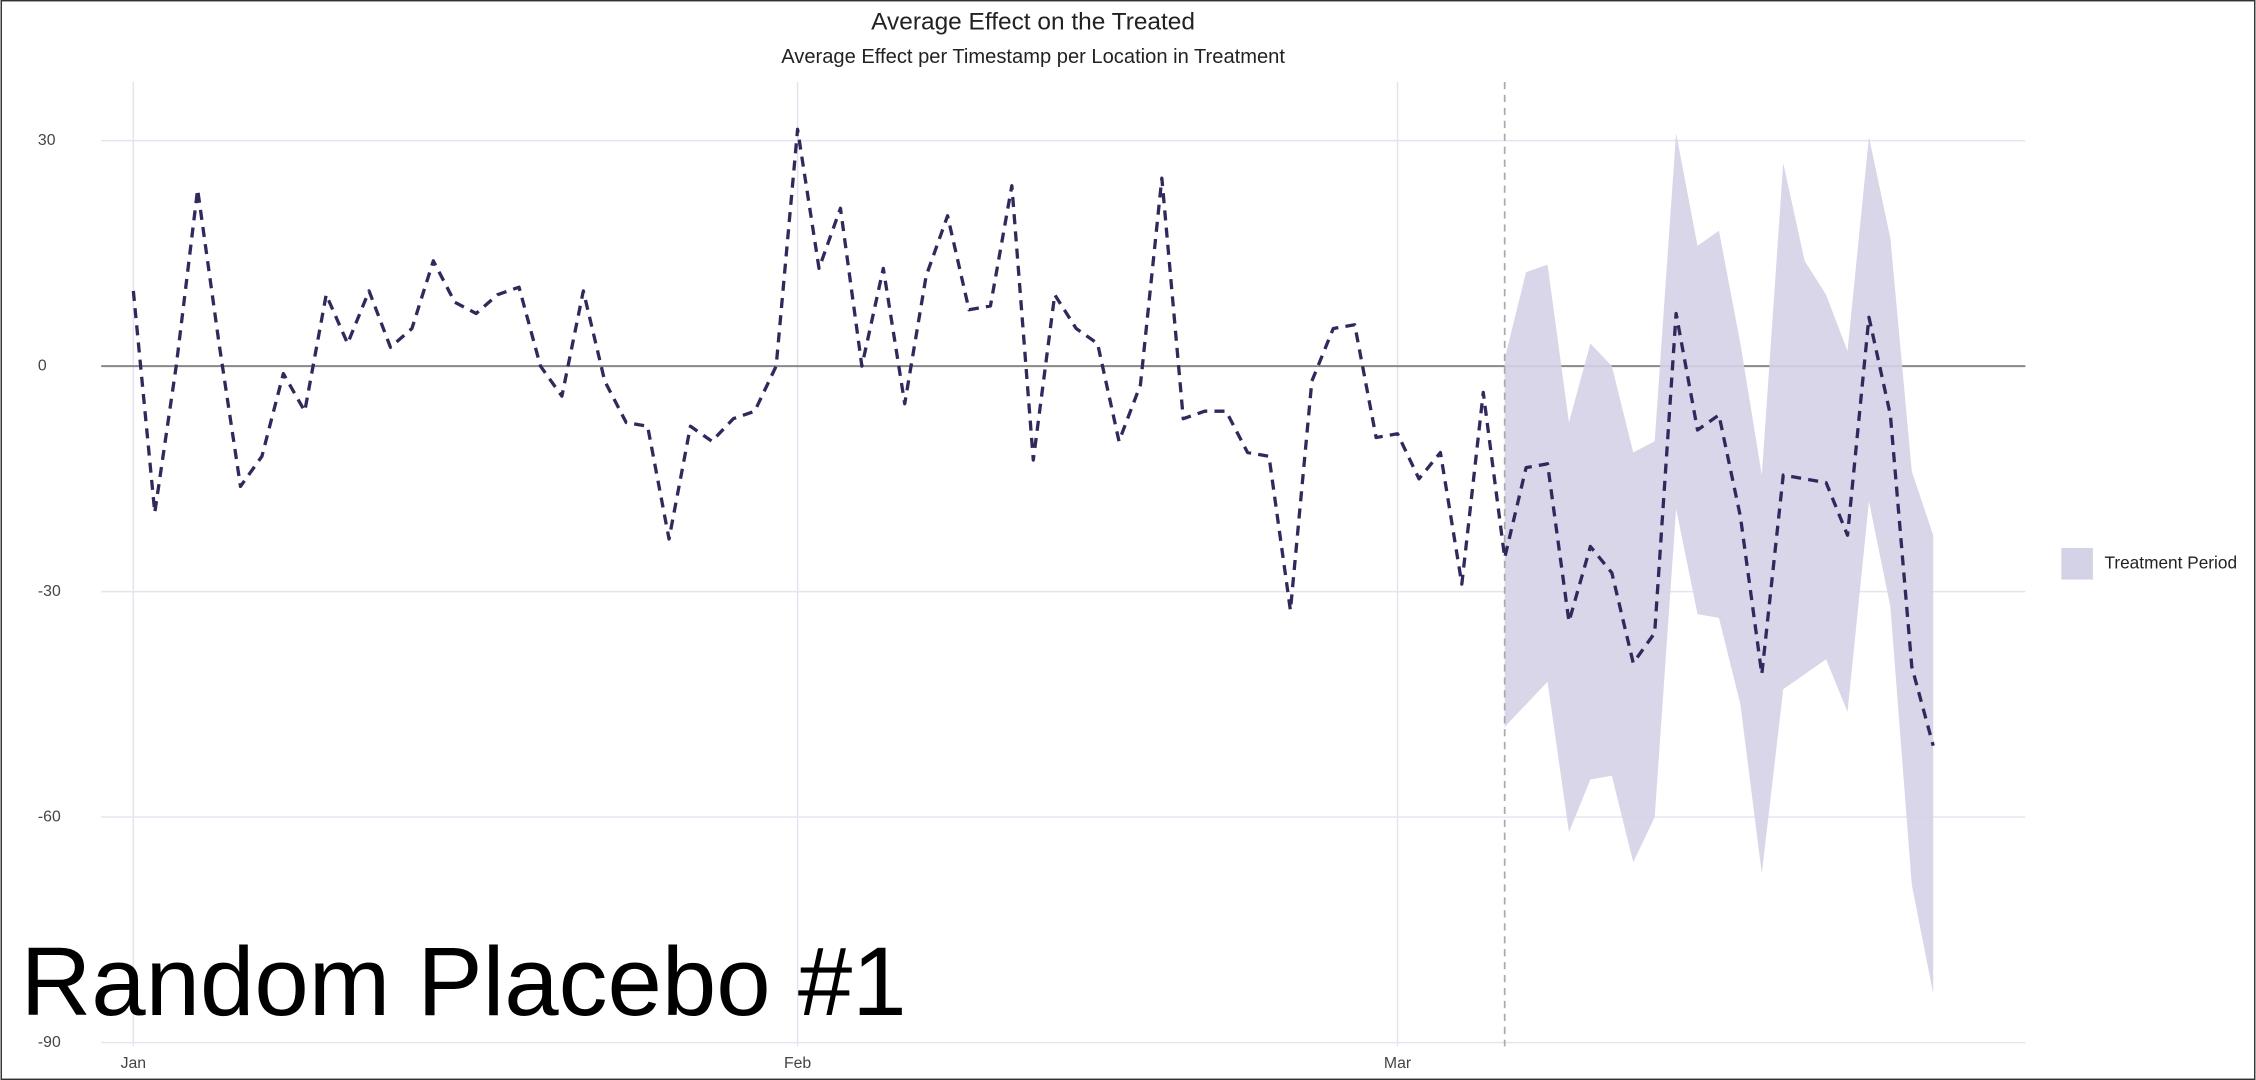 Image resolution: width=2256 pixels, height=1080 pixels. What do you see at coordinates (42, 365) in the screenshot?
I see `y-tick-label: 0` at bounding box center [42, 365].